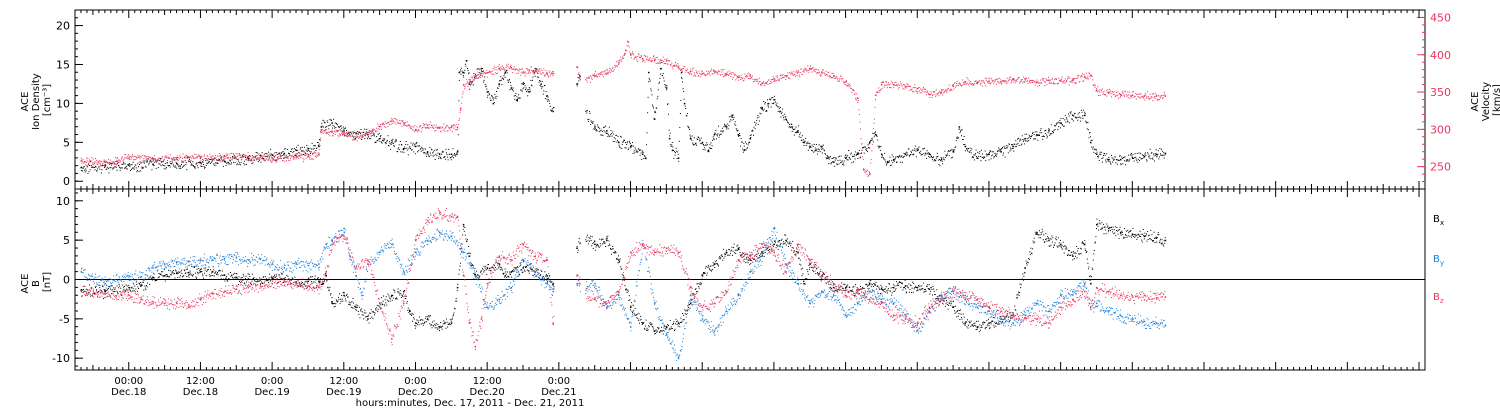 The width and height of the screenshot is (1500, 410). Describe the element at coordinates (63, 103) in the screenshot. I see `y-tick-label: 10` at that location.